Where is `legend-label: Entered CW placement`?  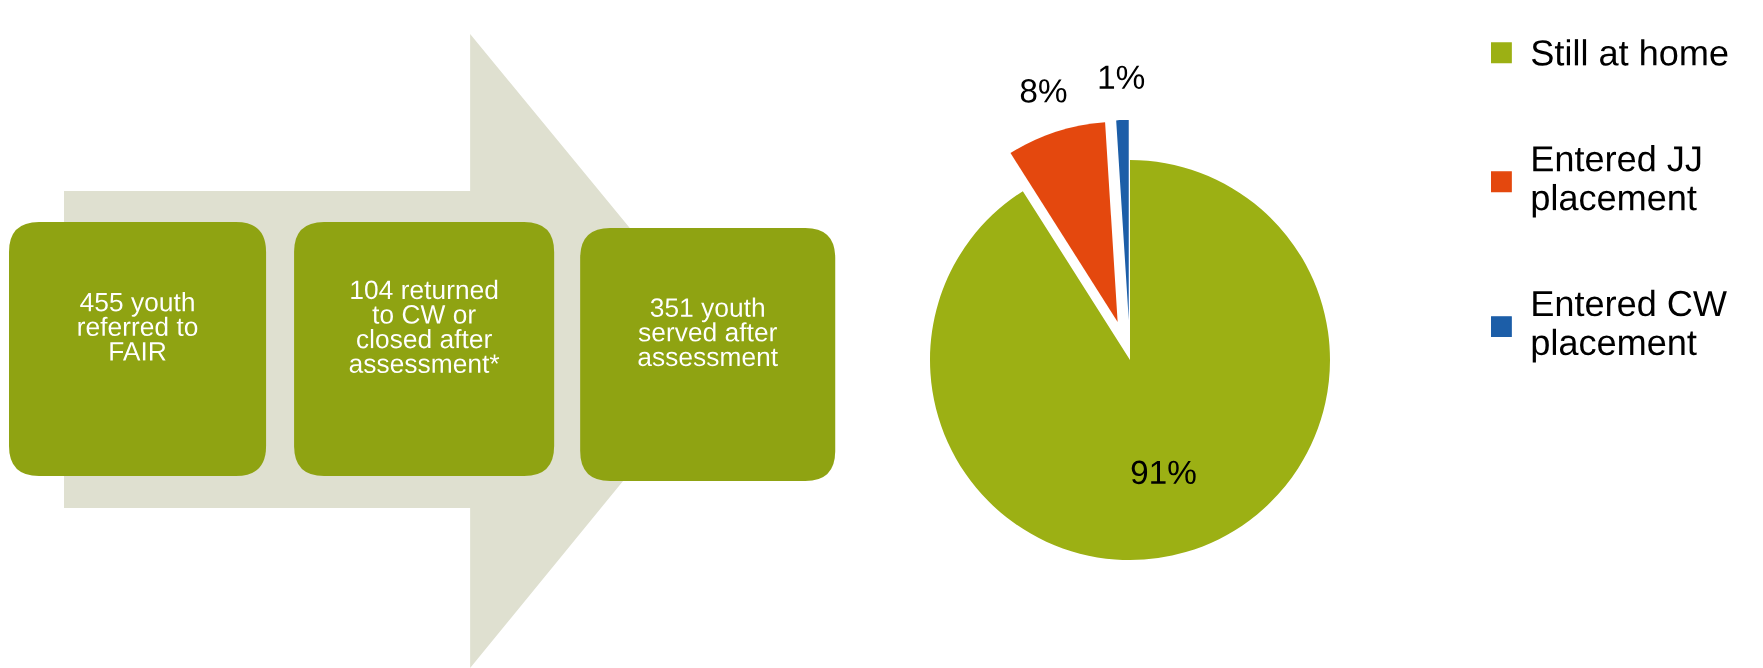 legend-label: Entered CW placement is located at coordinates (1629, 326).